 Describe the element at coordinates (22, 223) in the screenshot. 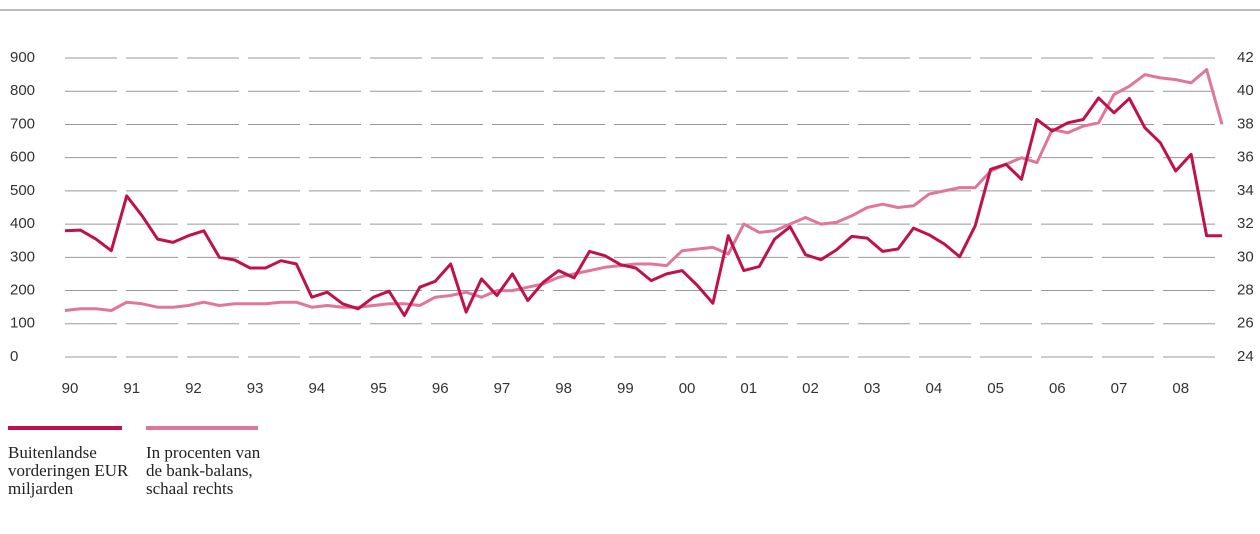

I see `y-tick-label: 400` at that location.